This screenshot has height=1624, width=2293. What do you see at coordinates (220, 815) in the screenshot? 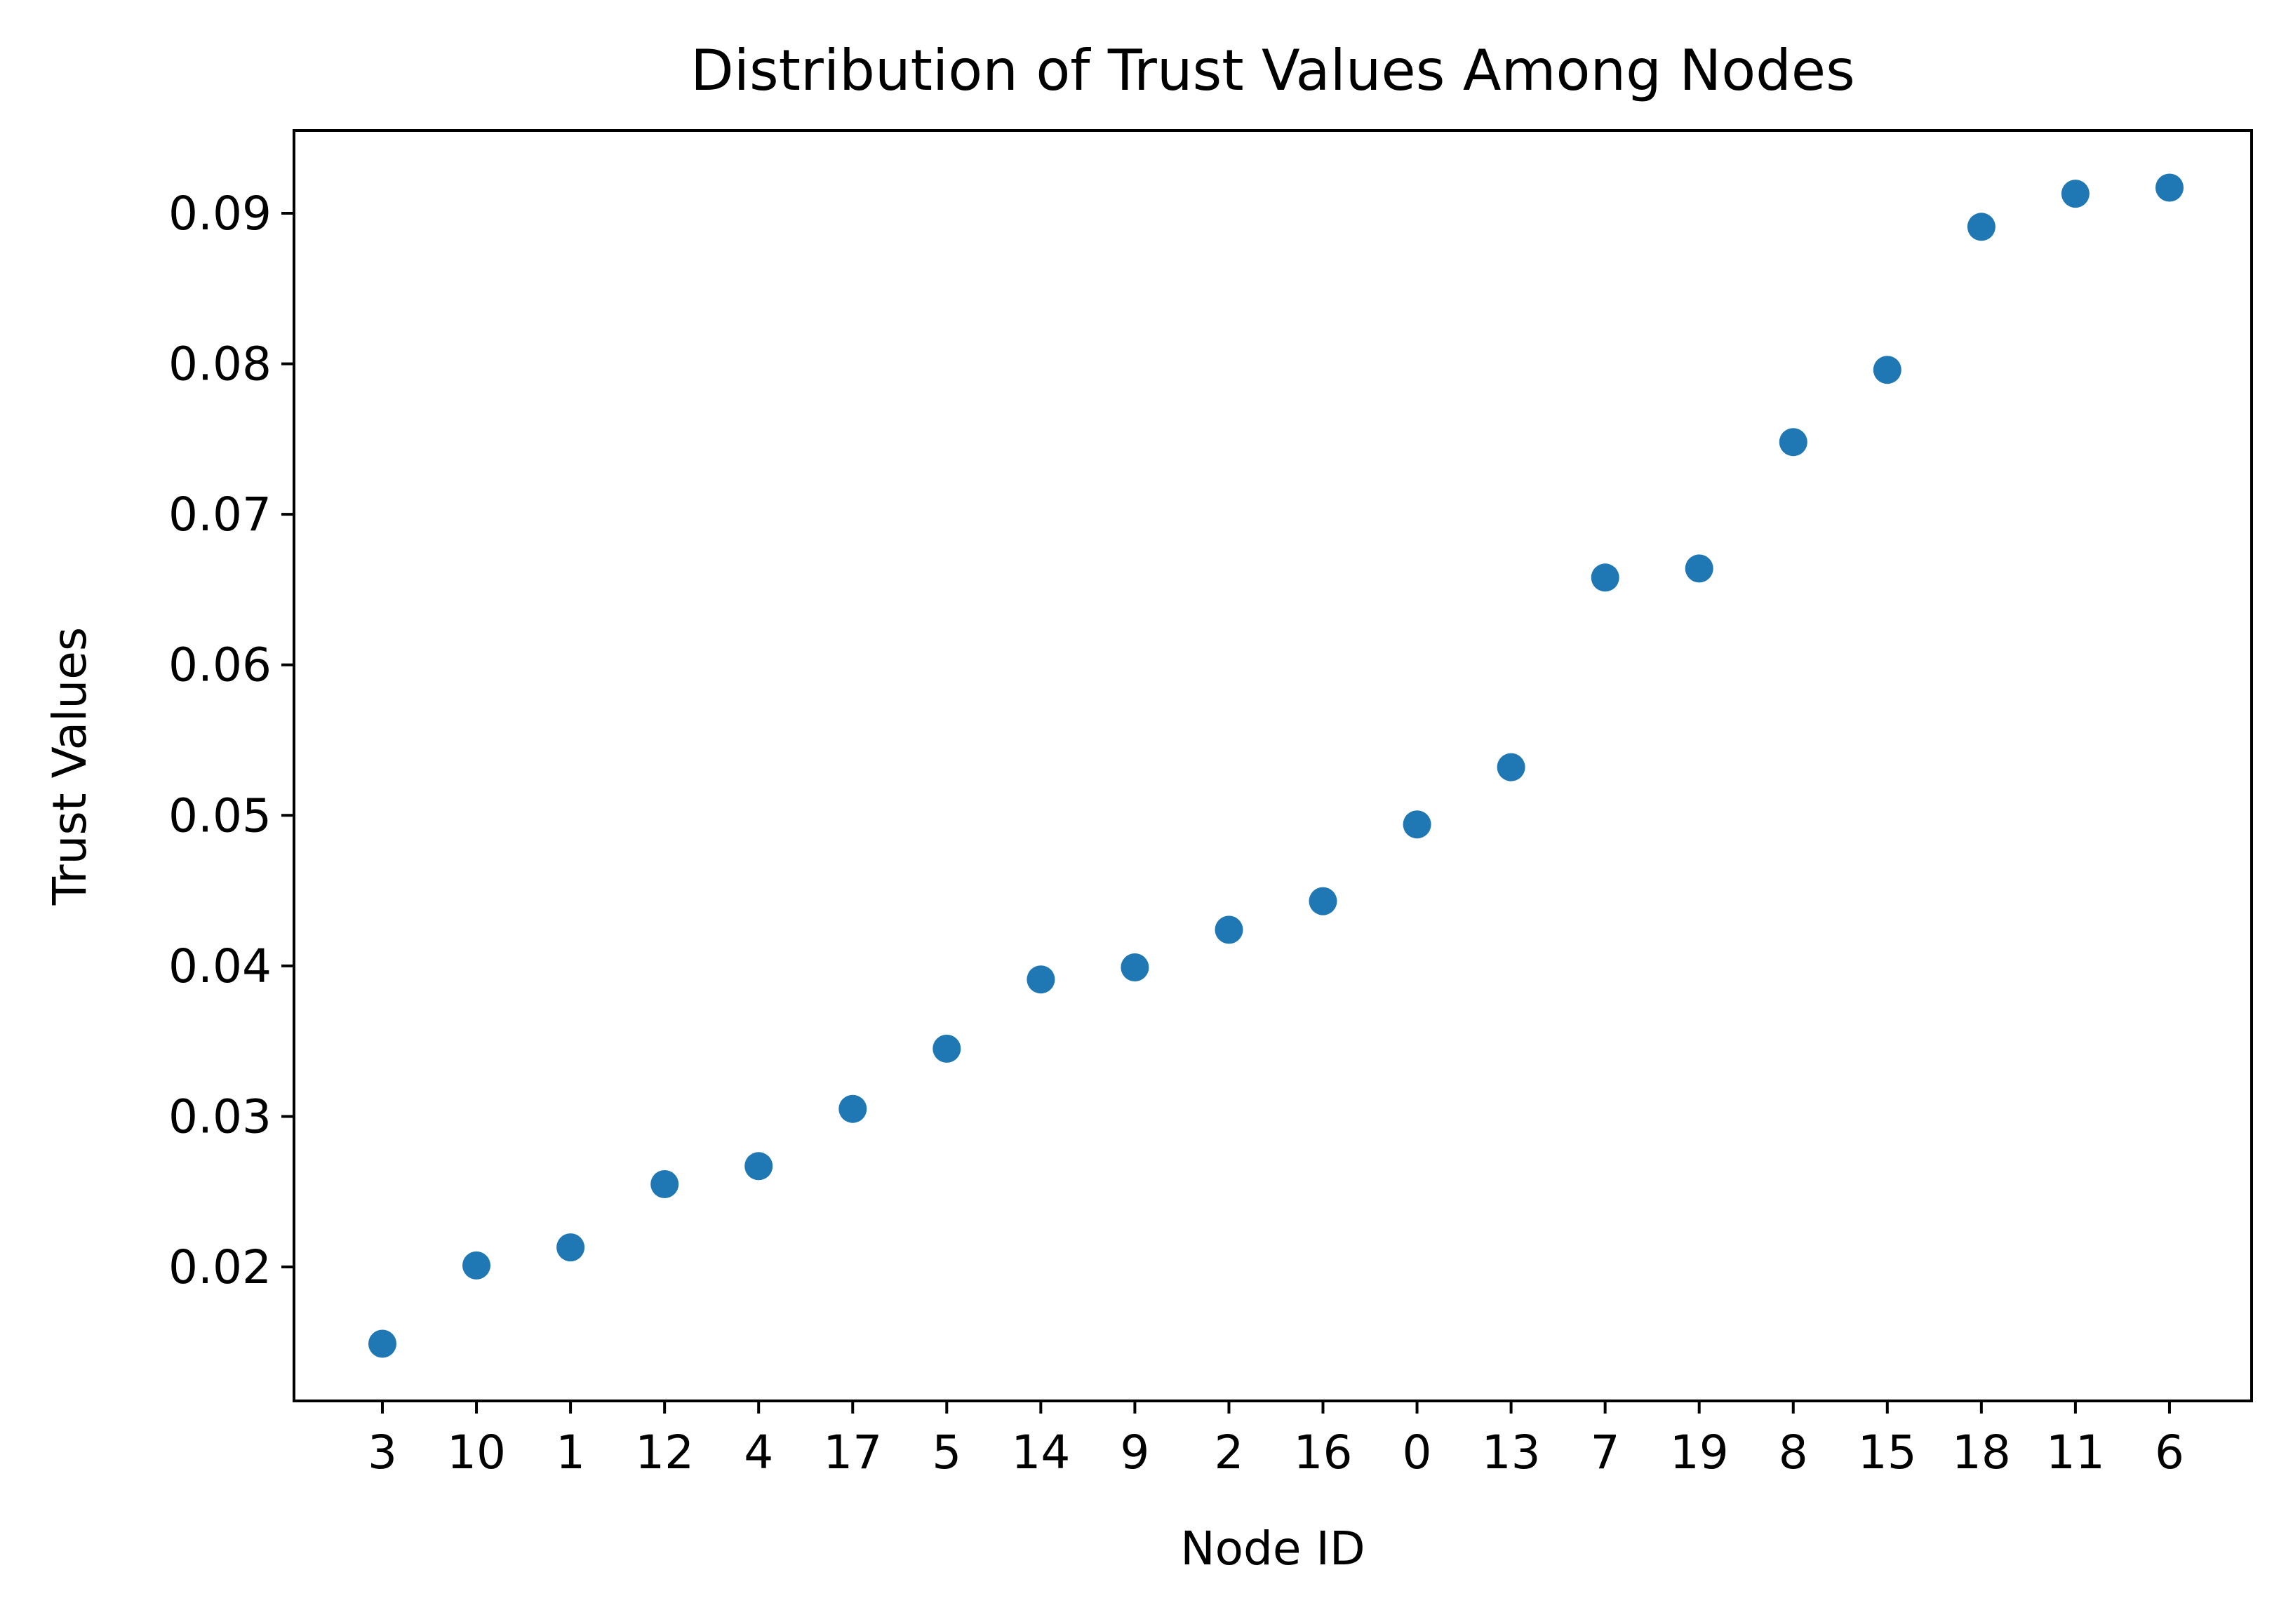
I see `y-tick-label: 0.05` at bounding box center [220, 815].